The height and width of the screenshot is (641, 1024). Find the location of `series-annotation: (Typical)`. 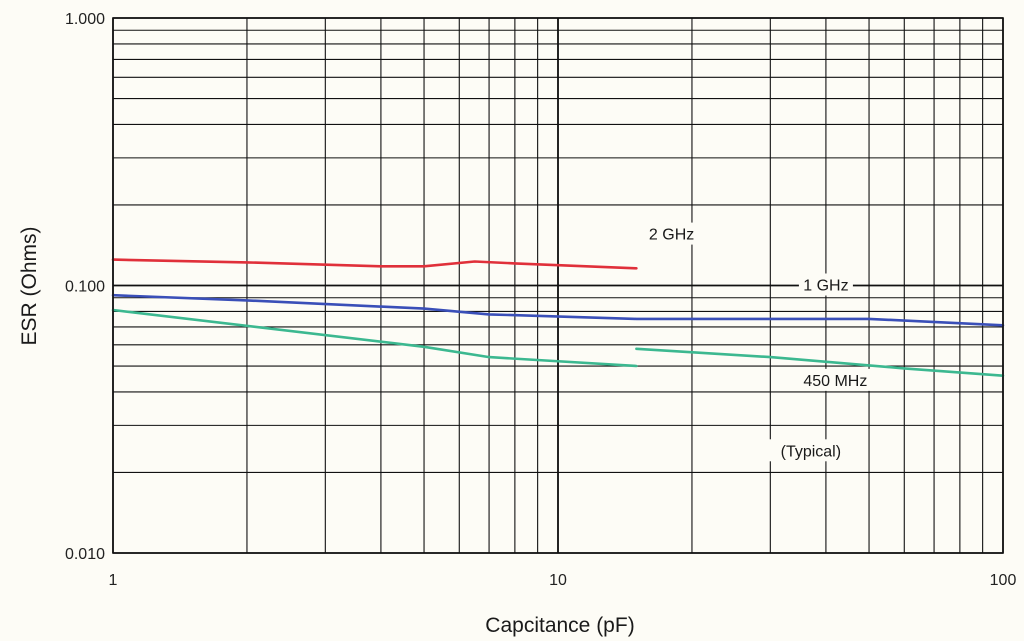

series-annotation: (Typical) is located at coordinates (811, 451).